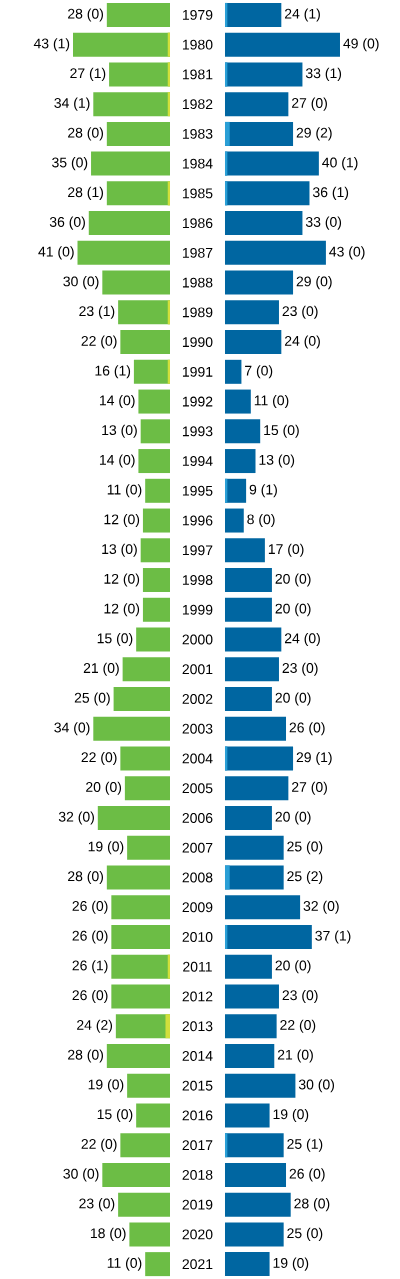 This screenshot has height=1279, width=400. Describe the element at coordinates (321, 907) in the screenshot. I see `data-label: 32 (0)` at that location.